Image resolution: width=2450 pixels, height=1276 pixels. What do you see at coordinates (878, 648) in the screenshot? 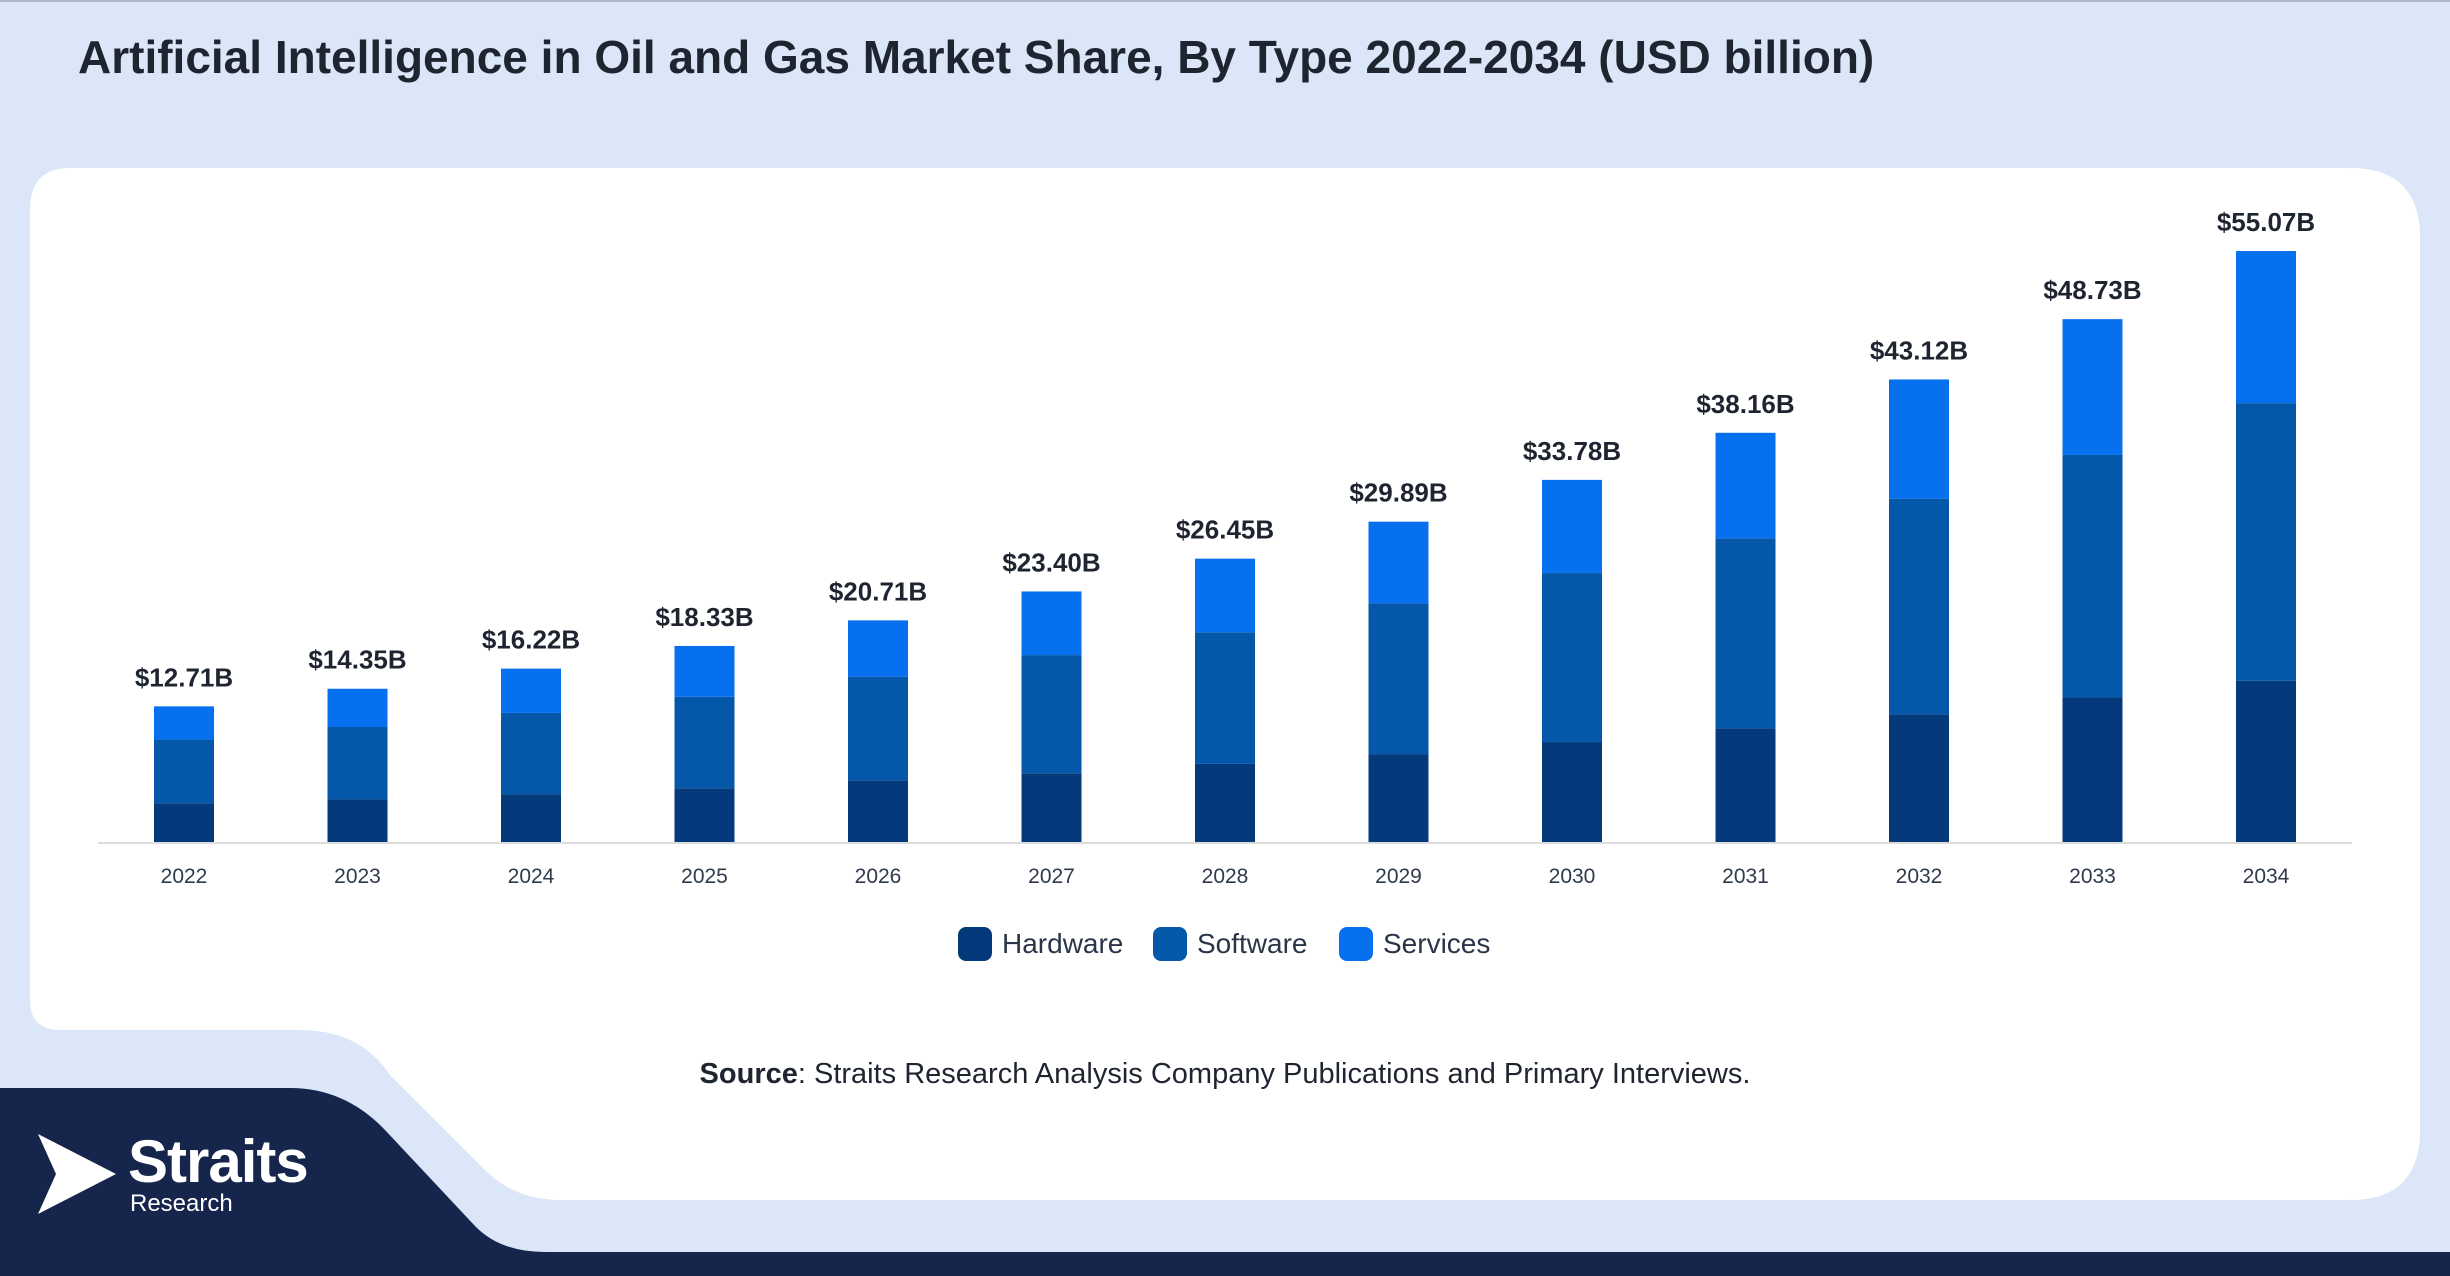
I see `bar-services-2026` at bounding box center [878, 648].